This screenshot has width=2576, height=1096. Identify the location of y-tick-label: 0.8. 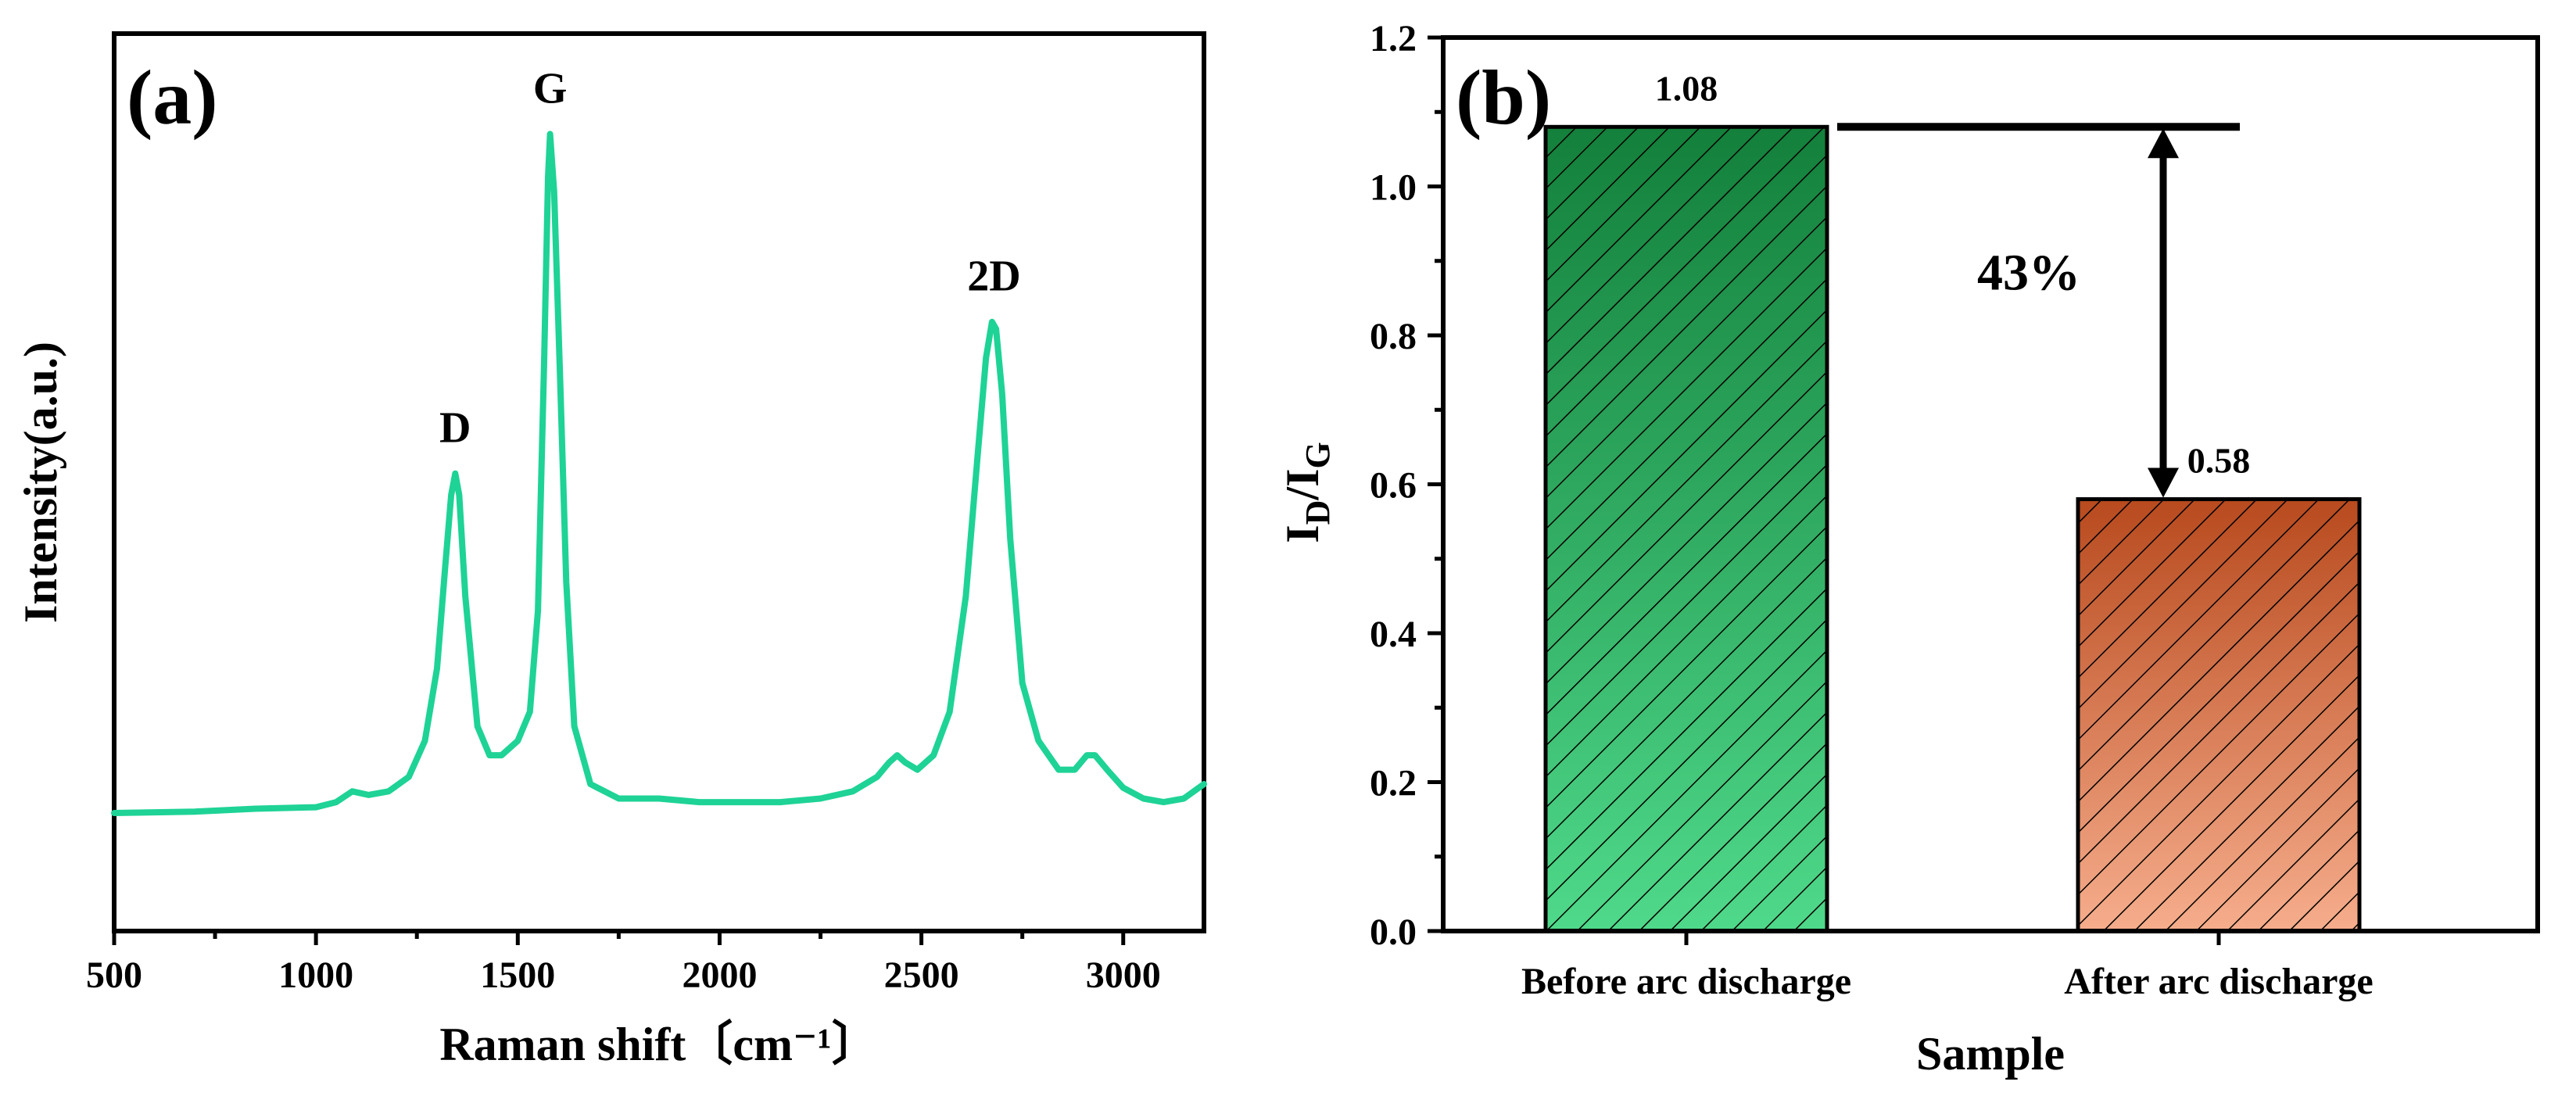
(1393, 336).